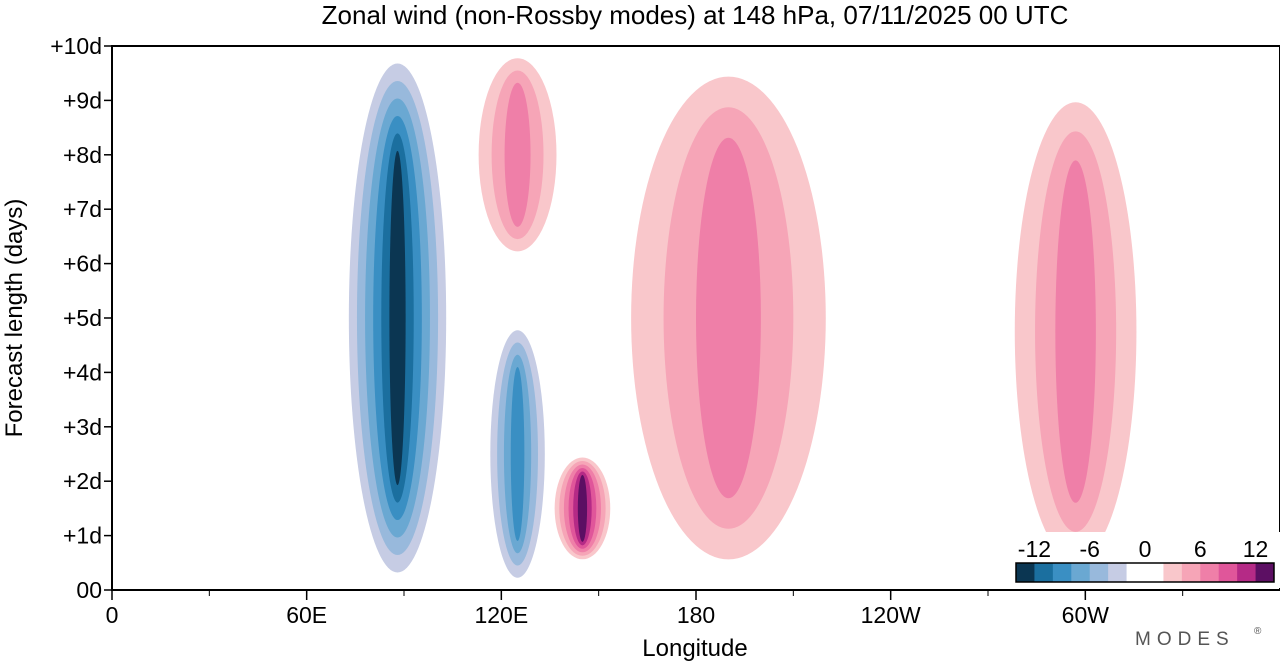 The width and height of the screenshot is (1280, 664). Describe the element at coordinates (82, 481) in the screenshot. I see `y-tick-label: +2d` at that location.